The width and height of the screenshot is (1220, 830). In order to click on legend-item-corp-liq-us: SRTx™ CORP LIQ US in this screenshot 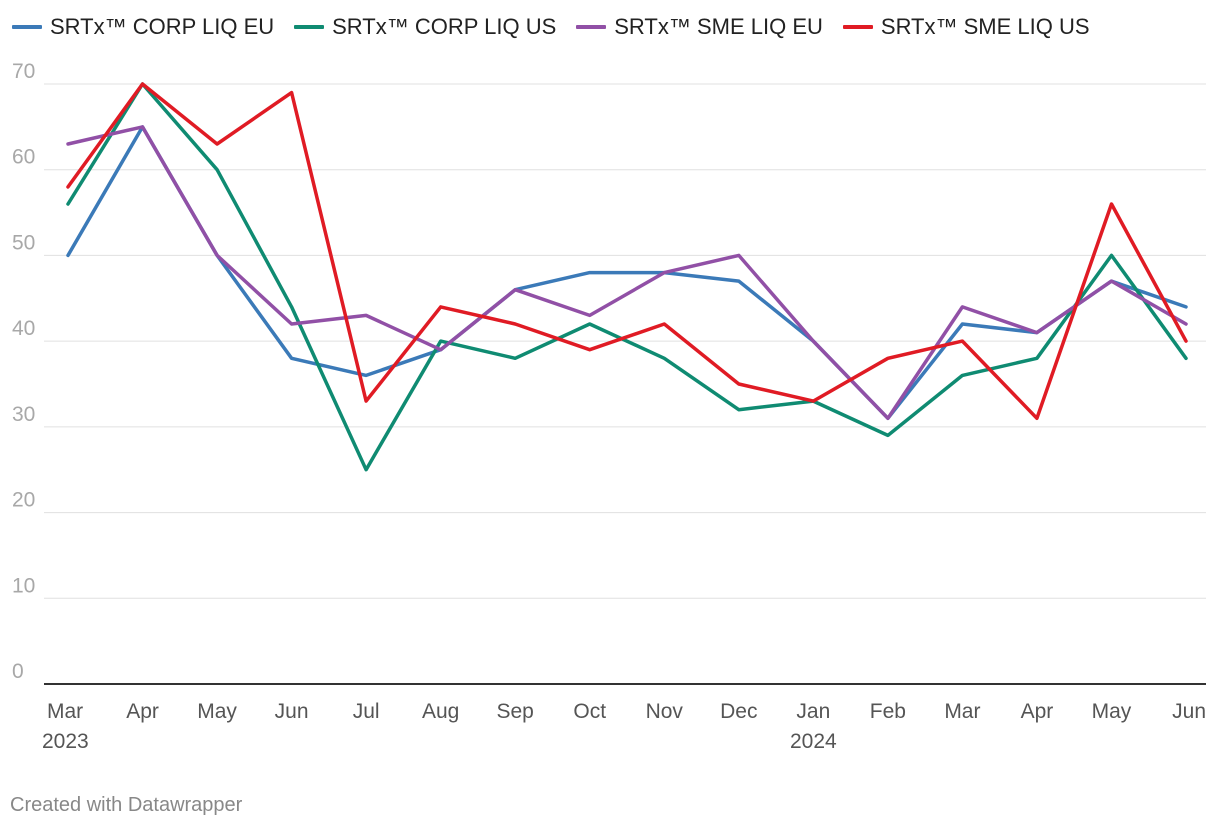, I will do `click(425, 27)`.